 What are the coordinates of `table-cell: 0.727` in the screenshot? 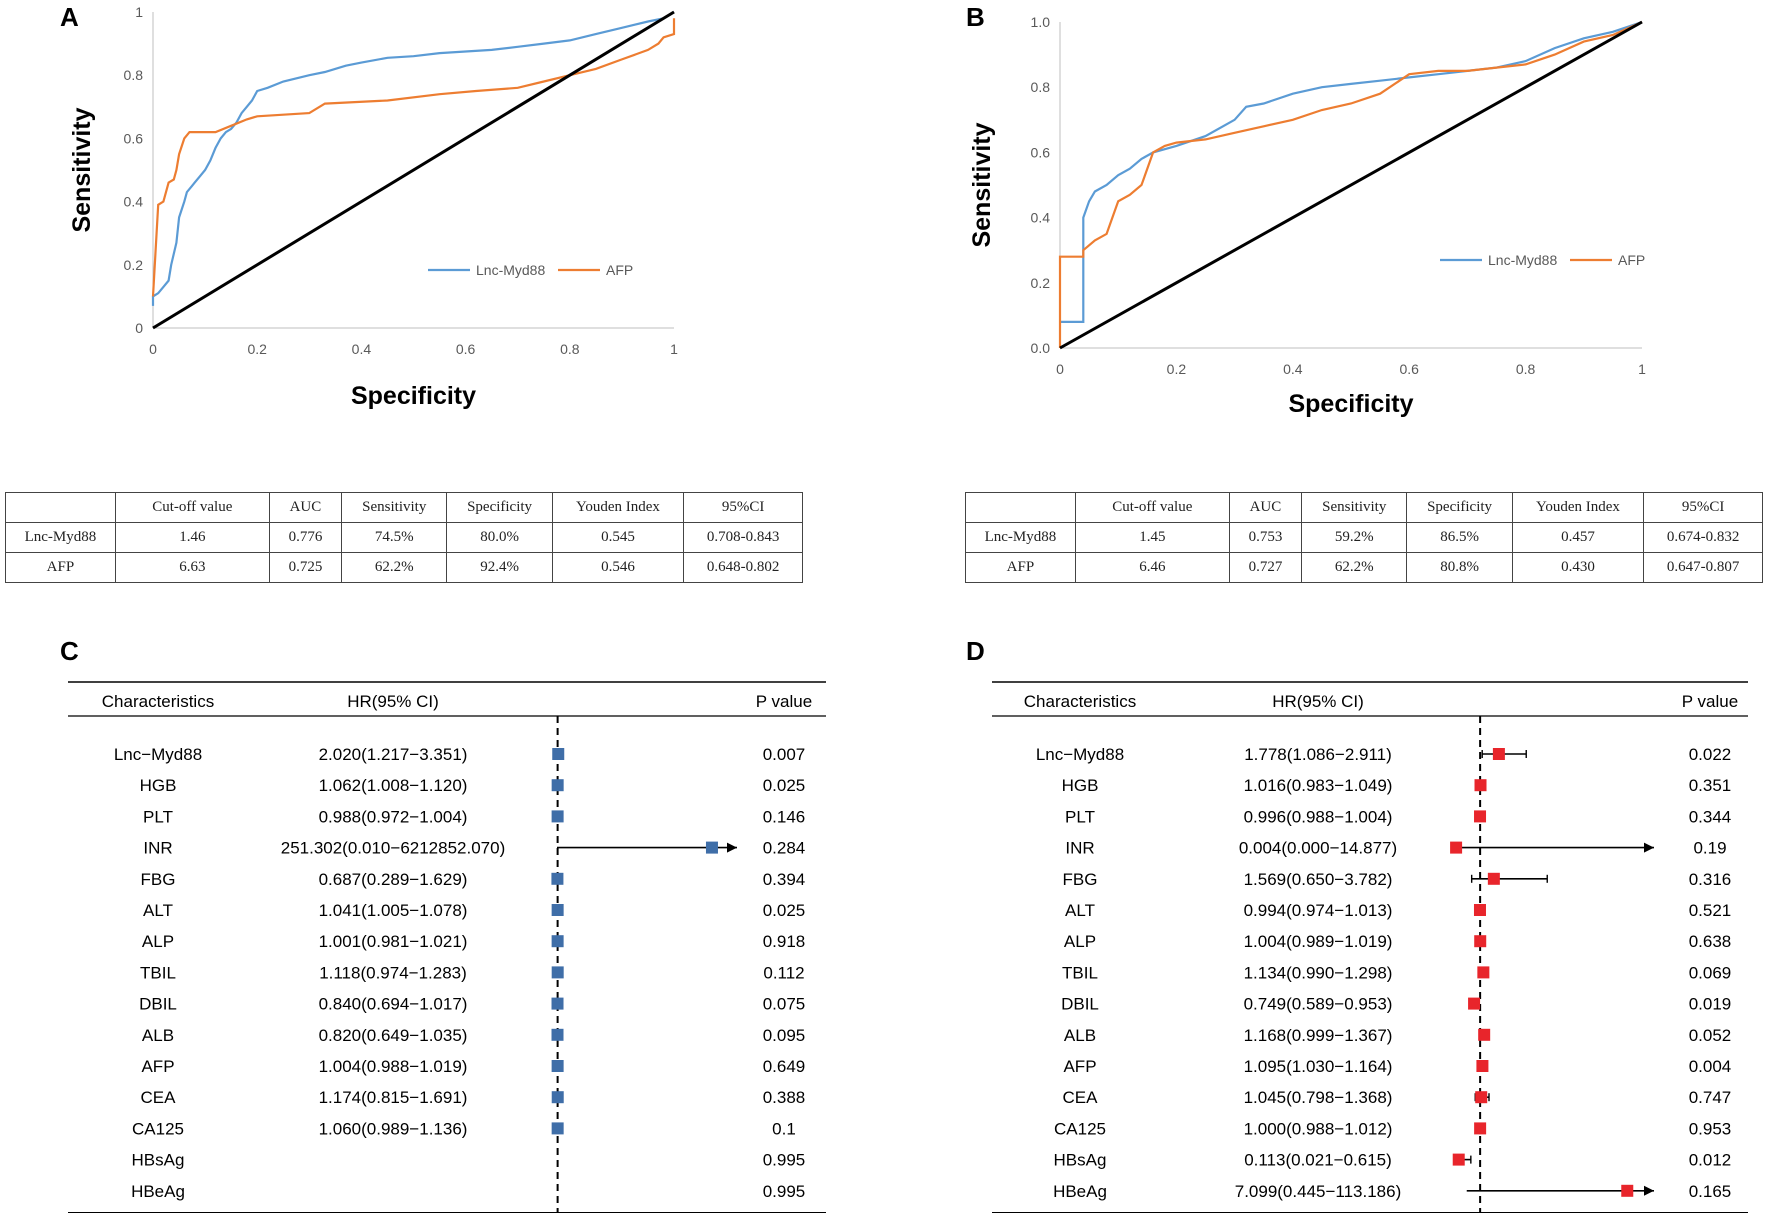 It's located at (1265, 567).